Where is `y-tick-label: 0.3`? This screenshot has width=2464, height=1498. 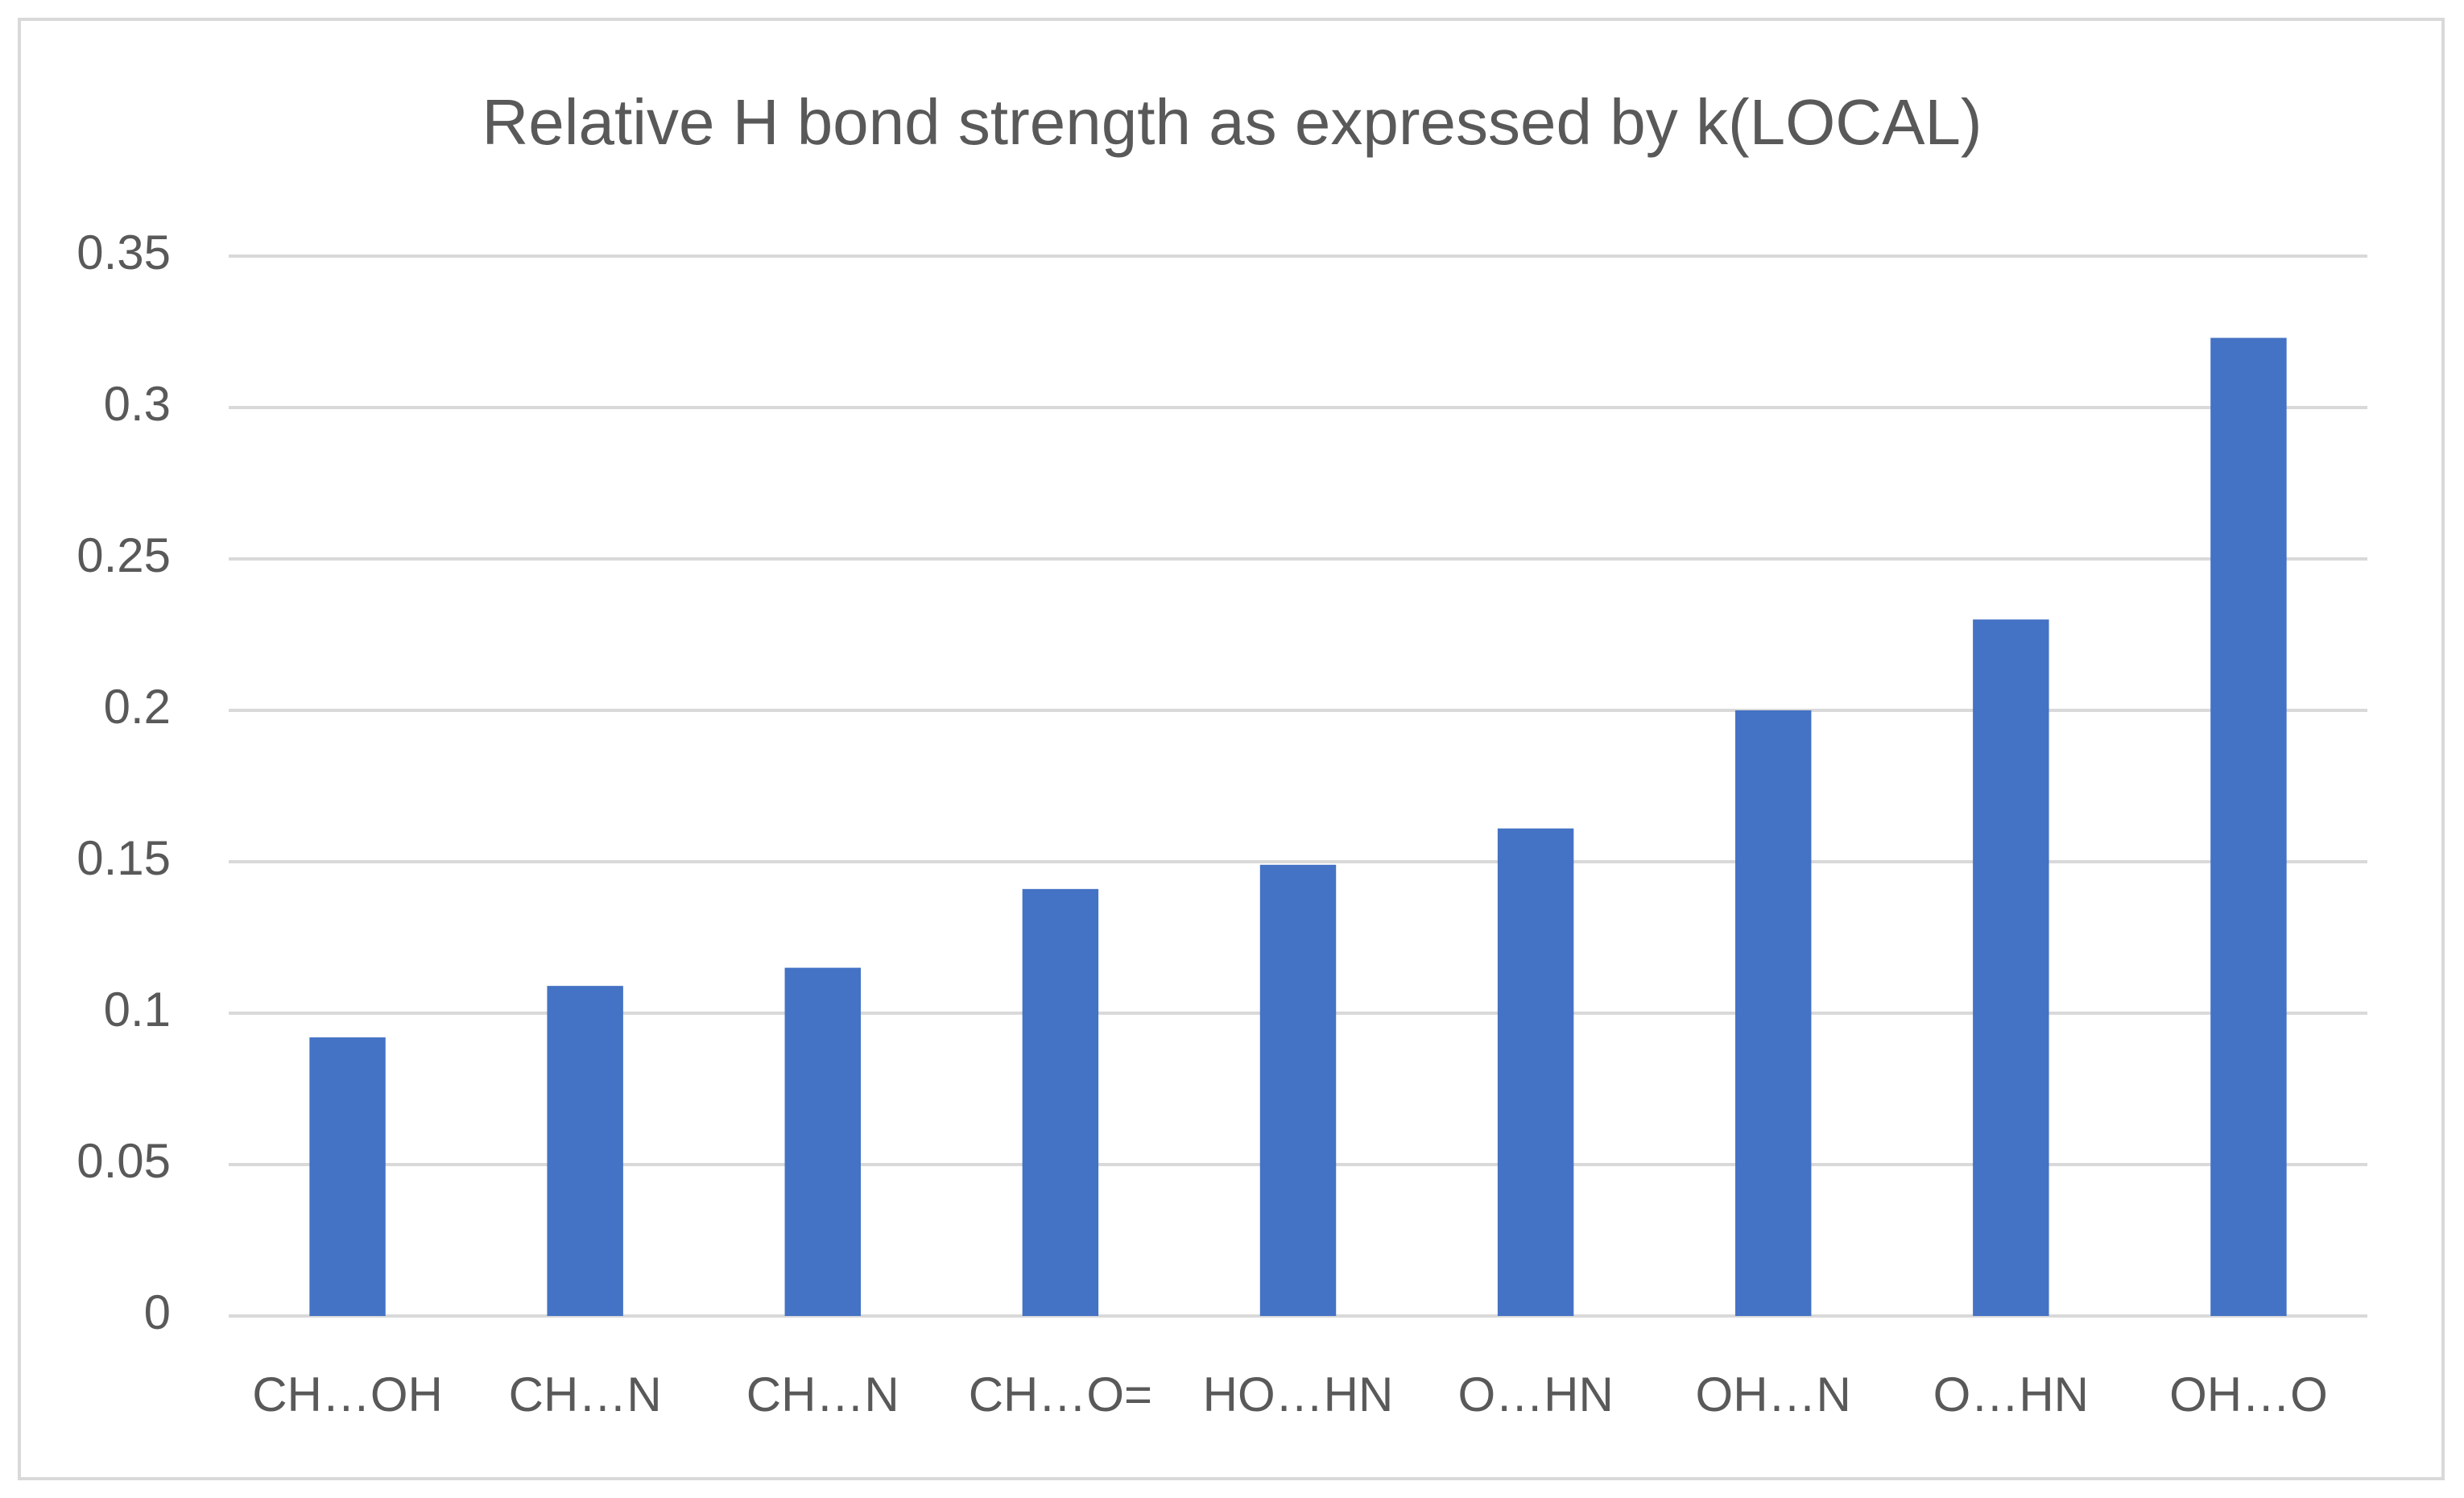 y-tick-label: 0.3 is located at coordinates (137, 404).